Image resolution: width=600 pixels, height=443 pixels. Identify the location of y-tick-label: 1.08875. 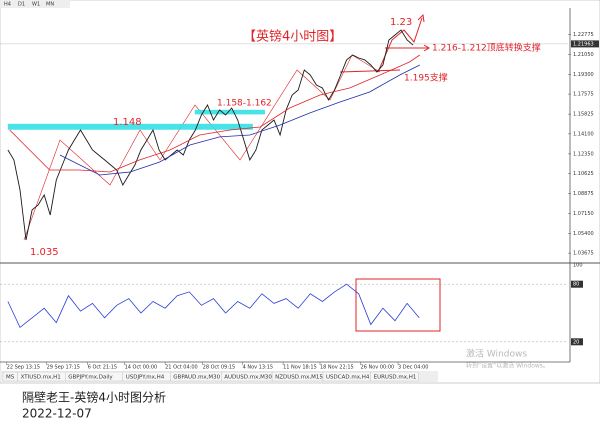
(583, 194).